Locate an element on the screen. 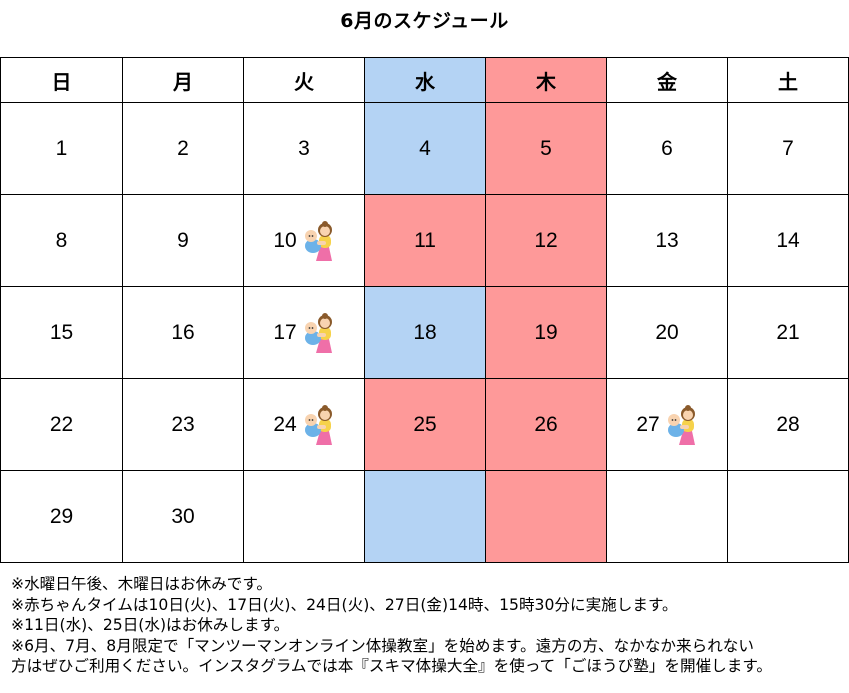 This screenshot has width=849, height=693. day-cell: 20 is located at coordinates (667, 332).